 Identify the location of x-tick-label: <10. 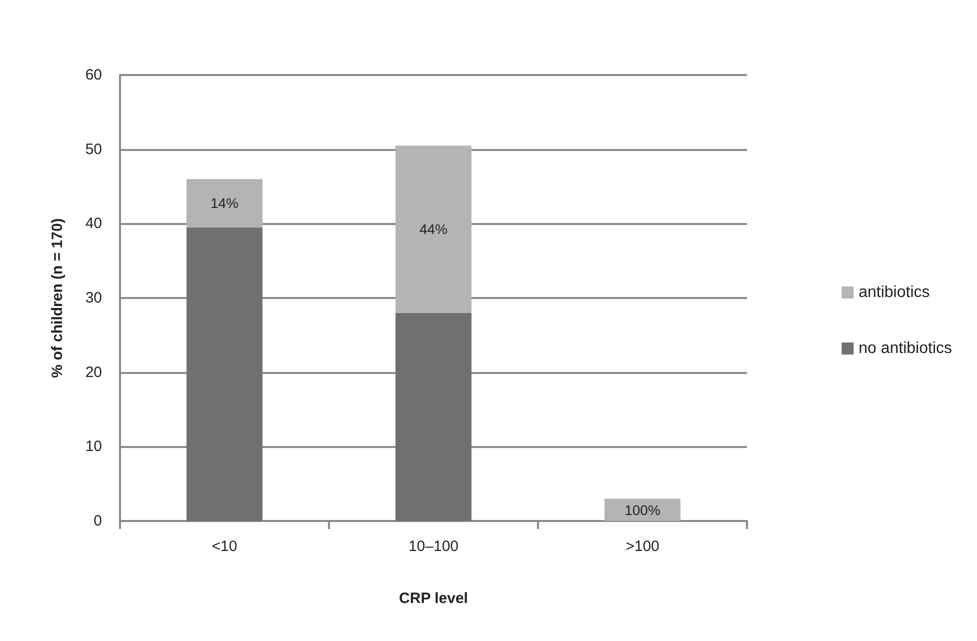
(225, 546).